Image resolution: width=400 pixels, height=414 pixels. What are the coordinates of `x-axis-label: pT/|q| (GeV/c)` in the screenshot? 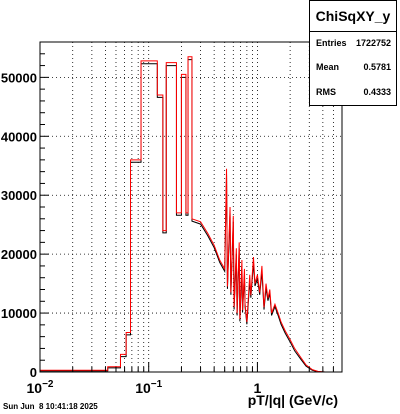 It's located at (293, 400).